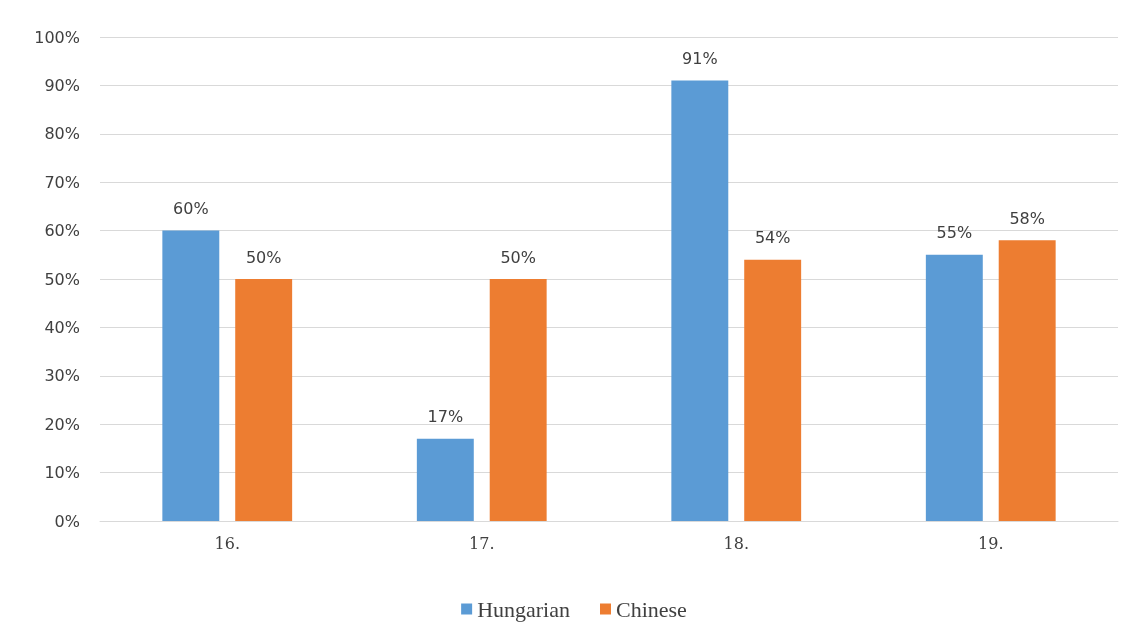  What do you see at coordinates (227, 543) in the screenshot?
I see `x-tick-label: 16.` at bounding box center [227, 543].